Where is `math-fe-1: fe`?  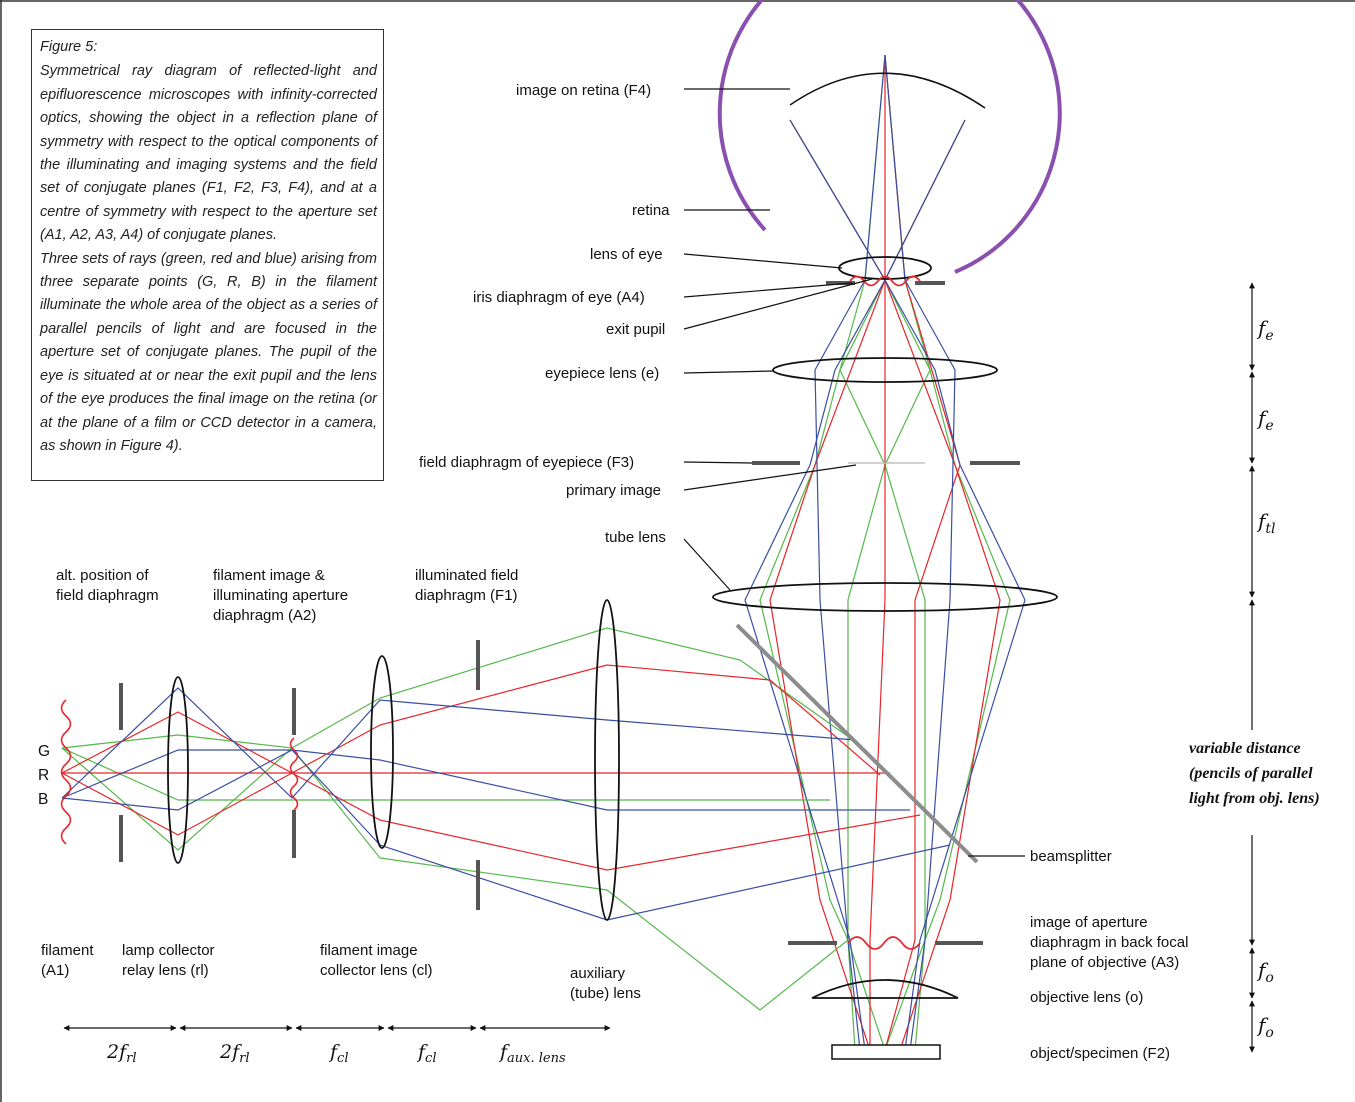
math-fe-1: fe is located at coordinates (1265, 330).